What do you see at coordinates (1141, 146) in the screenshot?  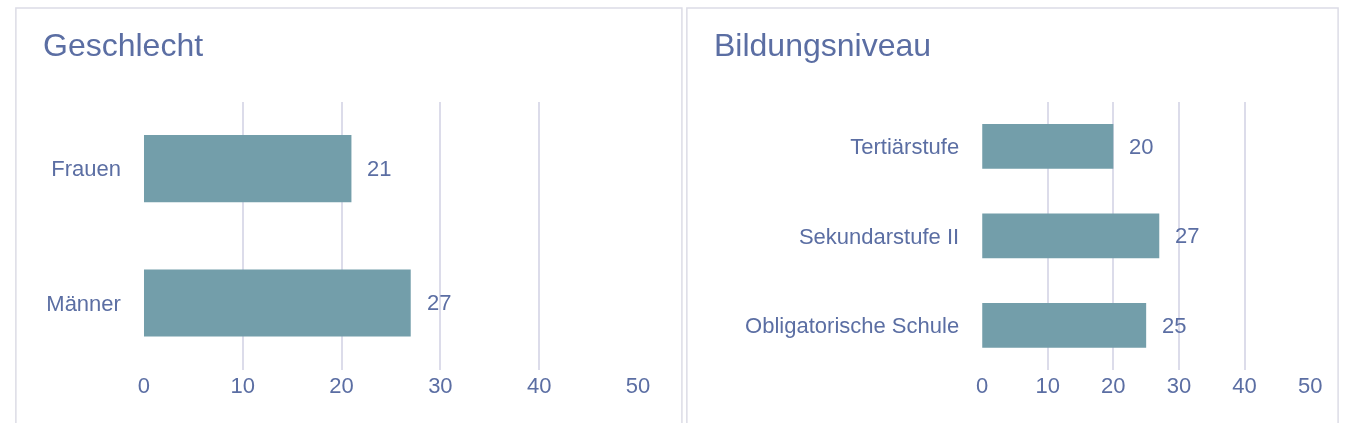 I see `data-label: 20` at bounding box center [1141, 146].